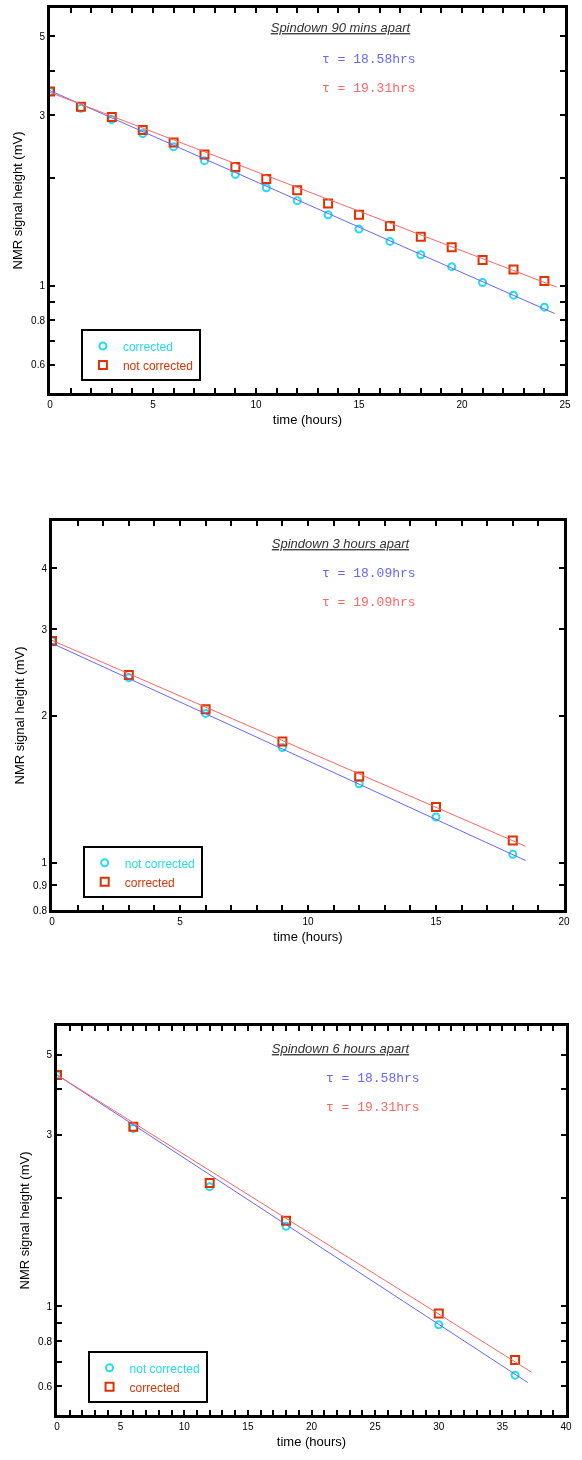 This screenshot has height=1460, width=582. What do you see at coordinates (369, 602) in the screenshot?
I see `annotation: τ = 19.09hrs` at bounding box center [369, 602].